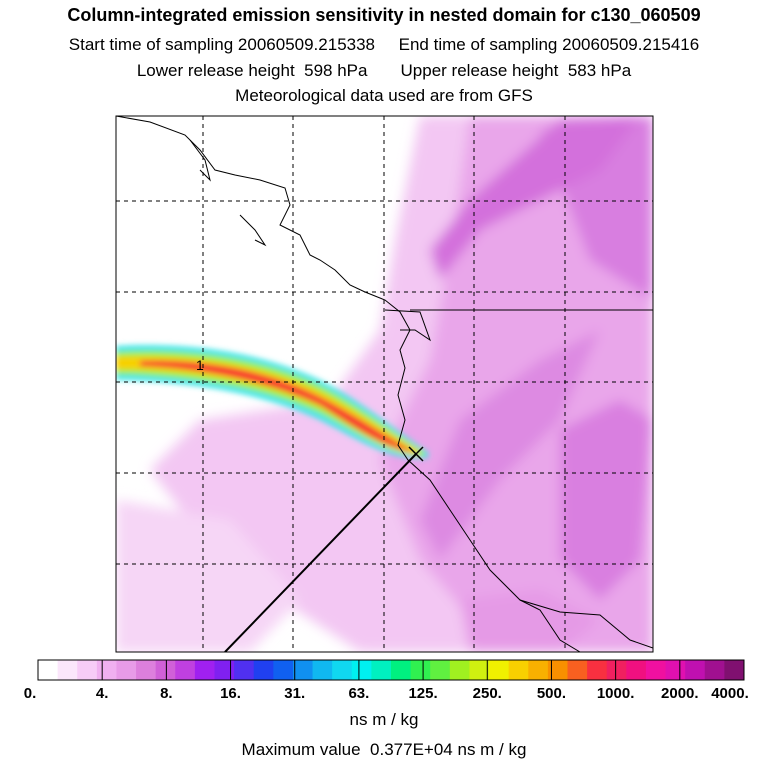  I want to click on colorbar-tick-label: 500., so click(551, 693).